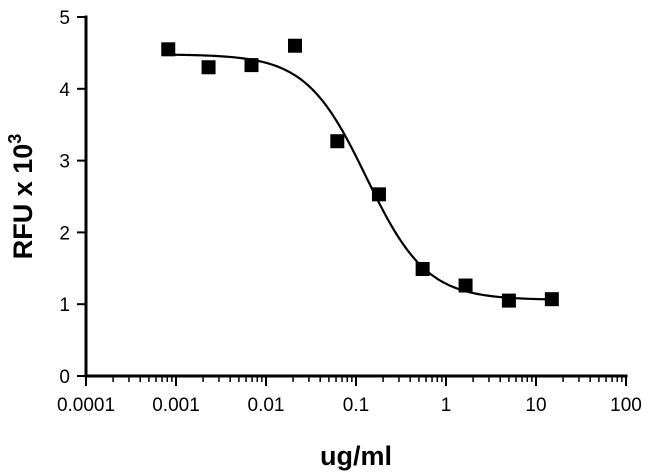 The image size is (650, 475). Describe the element at coordinates (266, 405) in the screenshot. I see `x-tick-label: 0.01` at that location.